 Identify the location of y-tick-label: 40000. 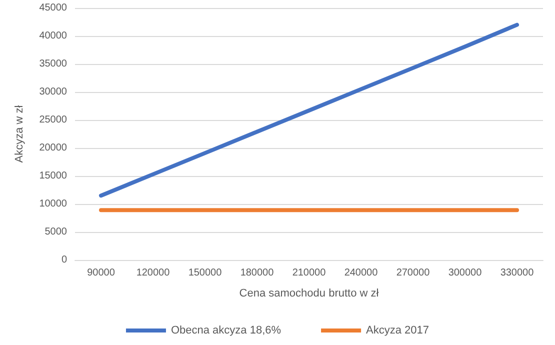
(53, 36).